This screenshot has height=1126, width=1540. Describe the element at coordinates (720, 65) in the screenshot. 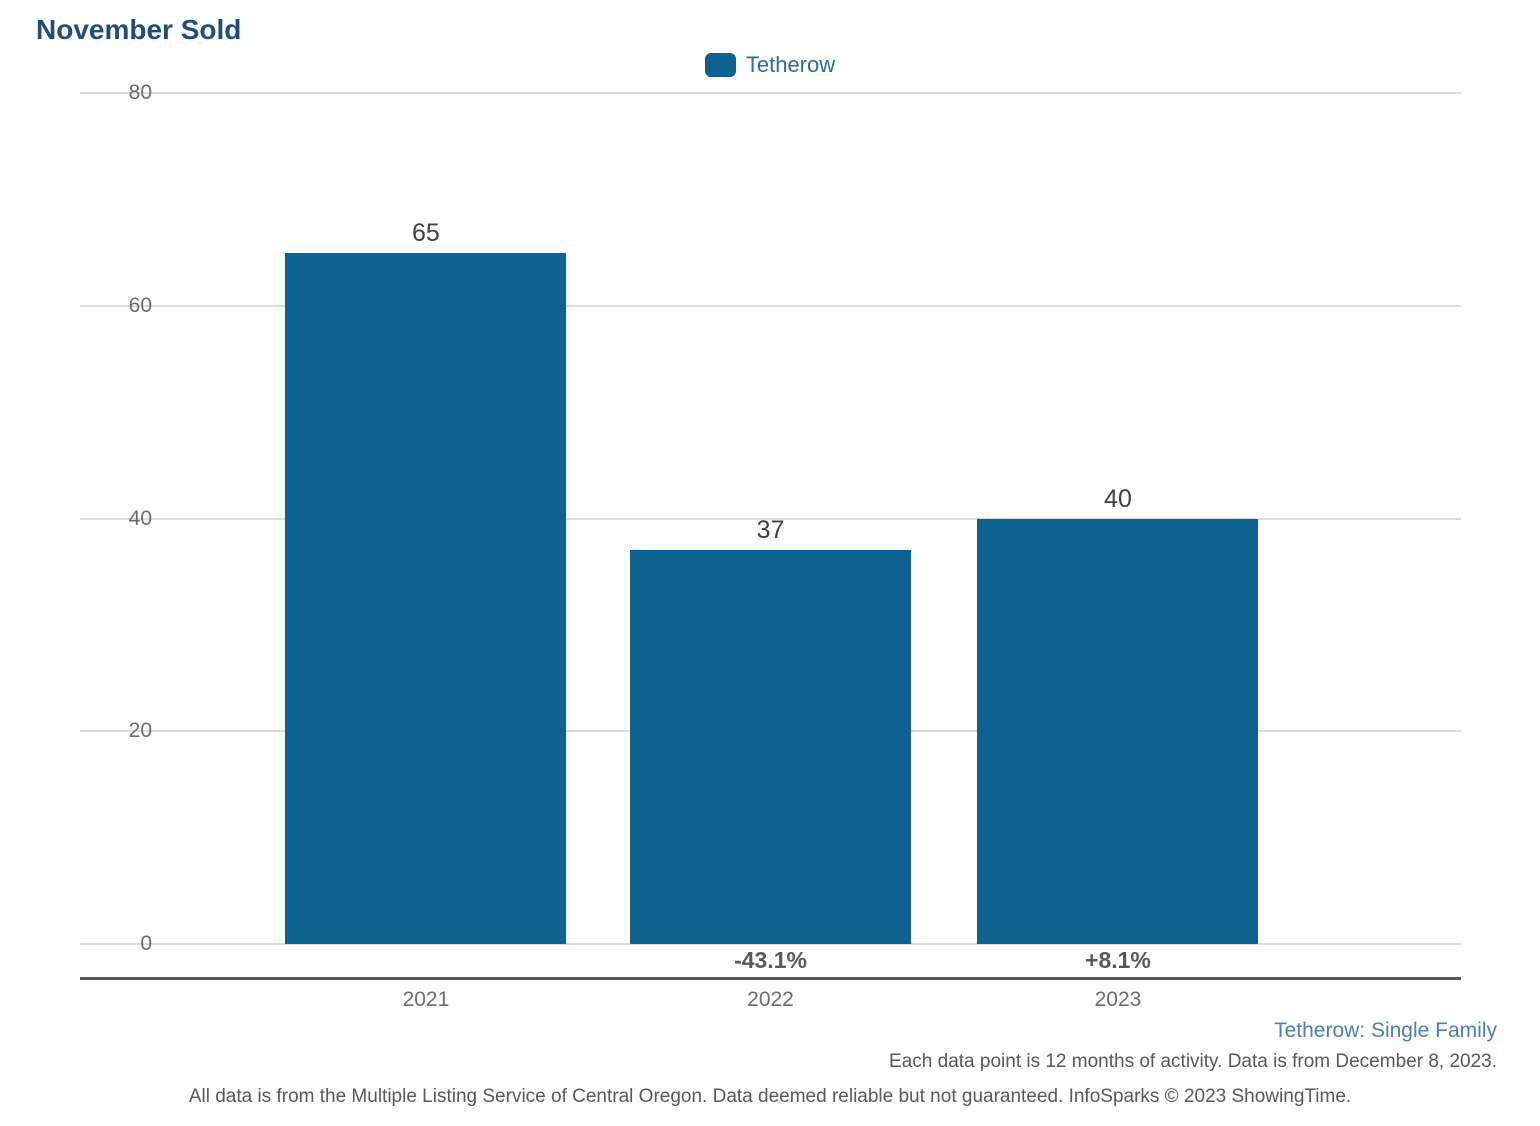

I see `legend-swatch-tetherow` at that location.